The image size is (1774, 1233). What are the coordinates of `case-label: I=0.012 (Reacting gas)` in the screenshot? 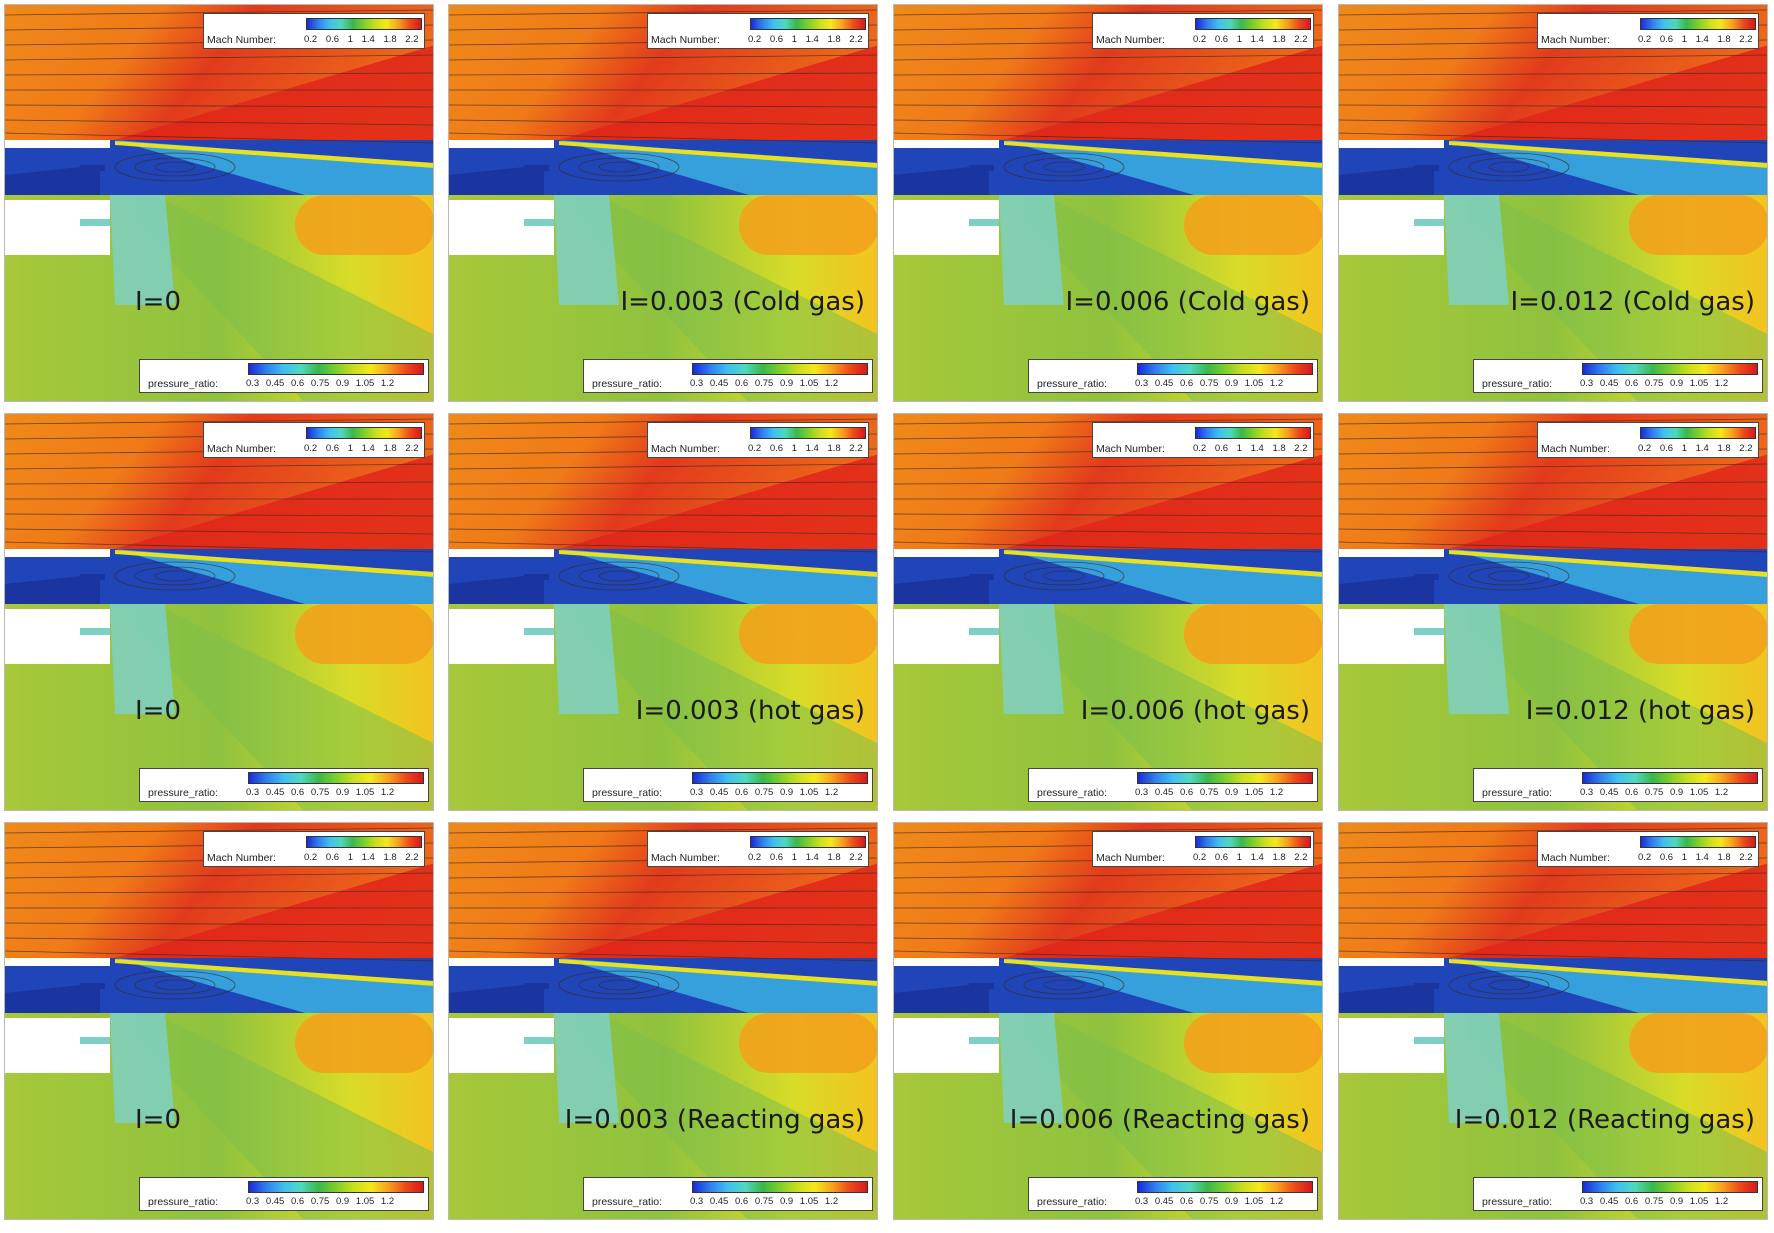 It's located at (1604, 1120).